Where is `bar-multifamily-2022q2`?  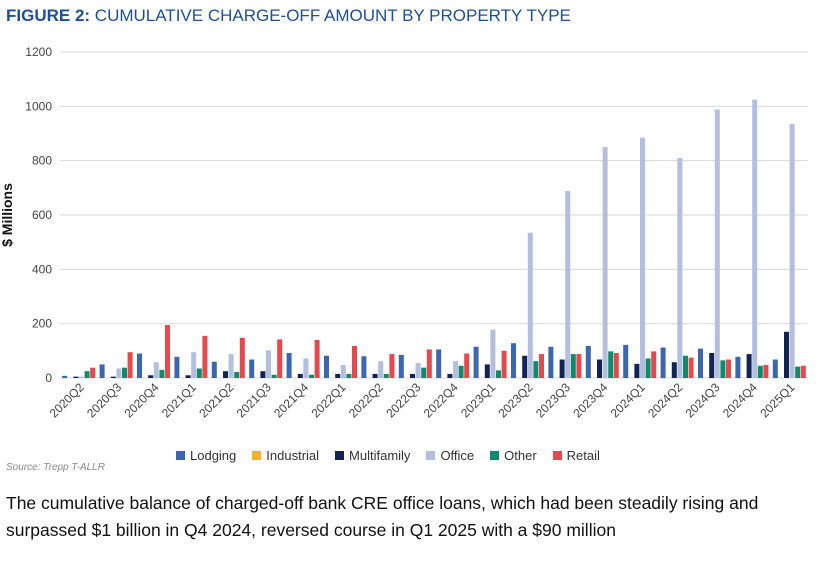 bar-multifamily-2022q2 is located at coordinates (375, 375).